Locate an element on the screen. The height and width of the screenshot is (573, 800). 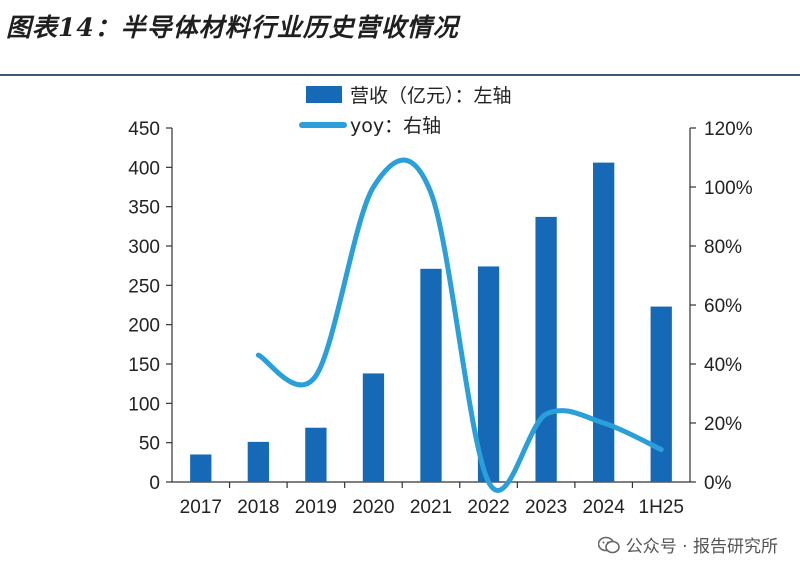
left-tick-label: 50 is located at coordinates (149, 444).